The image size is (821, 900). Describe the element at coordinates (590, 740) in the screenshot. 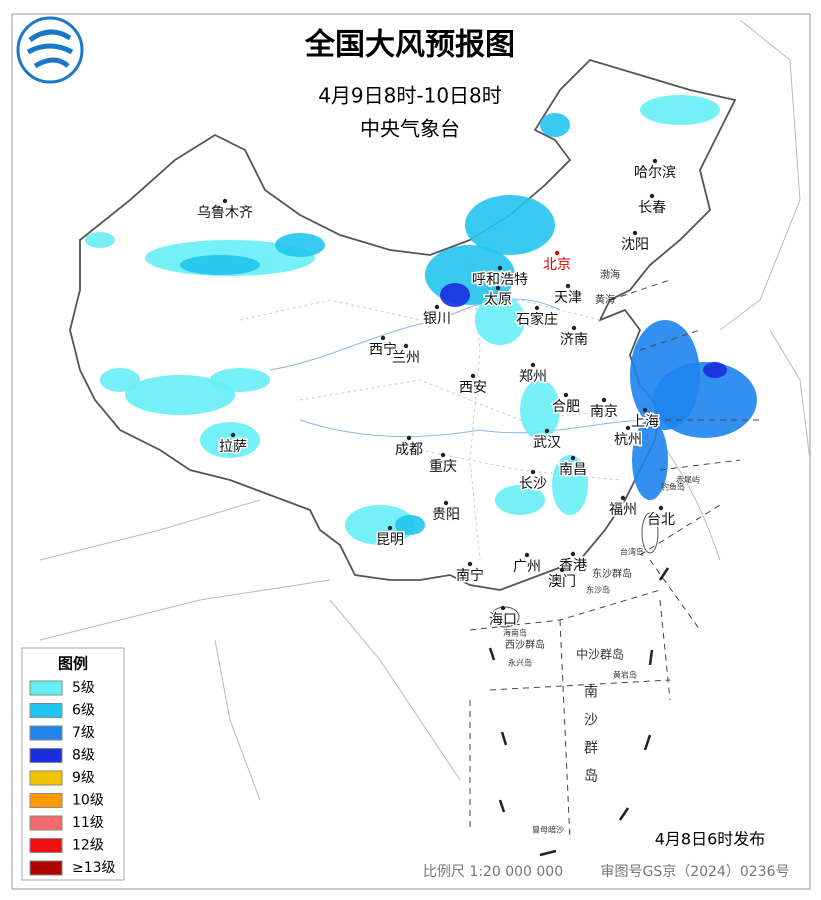

I see `place-label: 南沙群岛` at that location.